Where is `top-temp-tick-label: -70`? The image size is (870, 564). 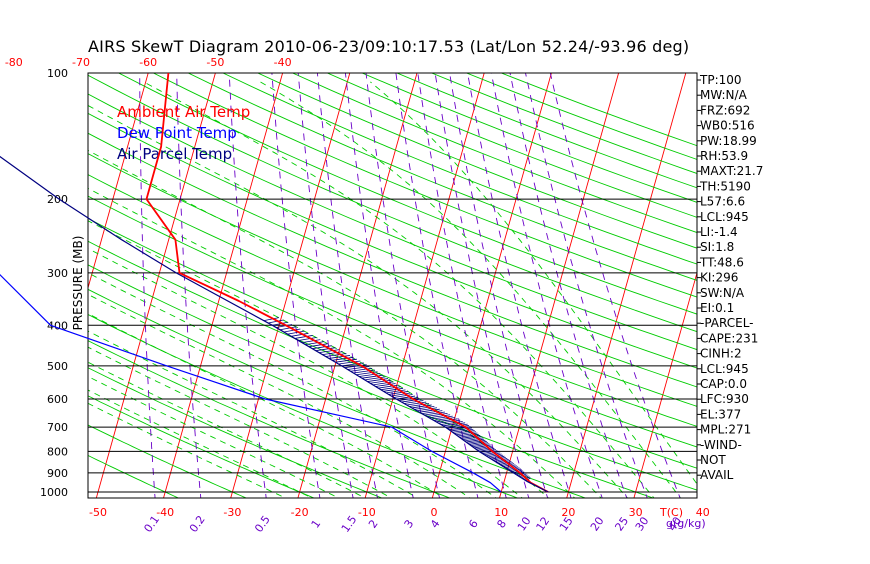
top-temp-tick-label: -70 is located at coordinates (81, 62).